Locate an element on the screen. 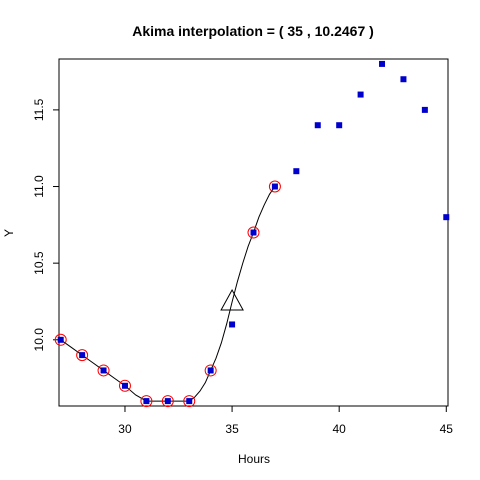 The width and height of the screenshot is (480, 480). interpolated-point-triangle is located at coordinates (232, 299).